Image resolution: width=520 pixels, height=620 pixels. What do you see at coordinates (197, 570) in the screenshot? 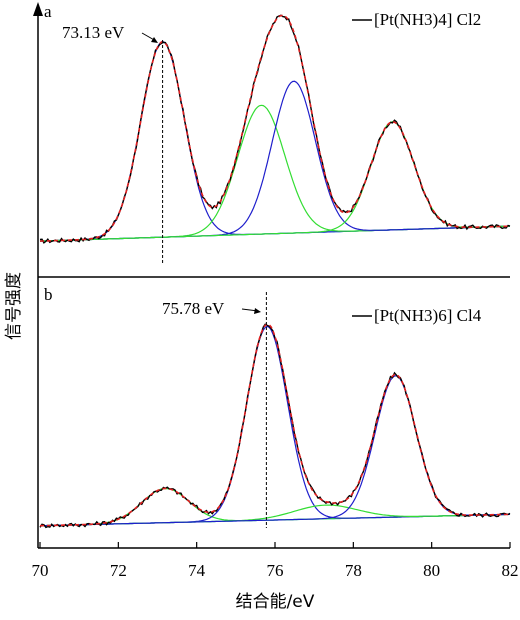
I see `x-tick-label: 74` at bounding box center [197, 570].